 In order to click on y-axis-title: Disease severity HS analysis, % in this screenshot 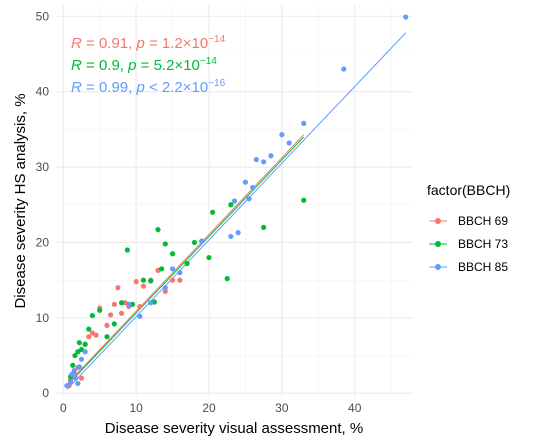, I will do `click(20, 200)`.